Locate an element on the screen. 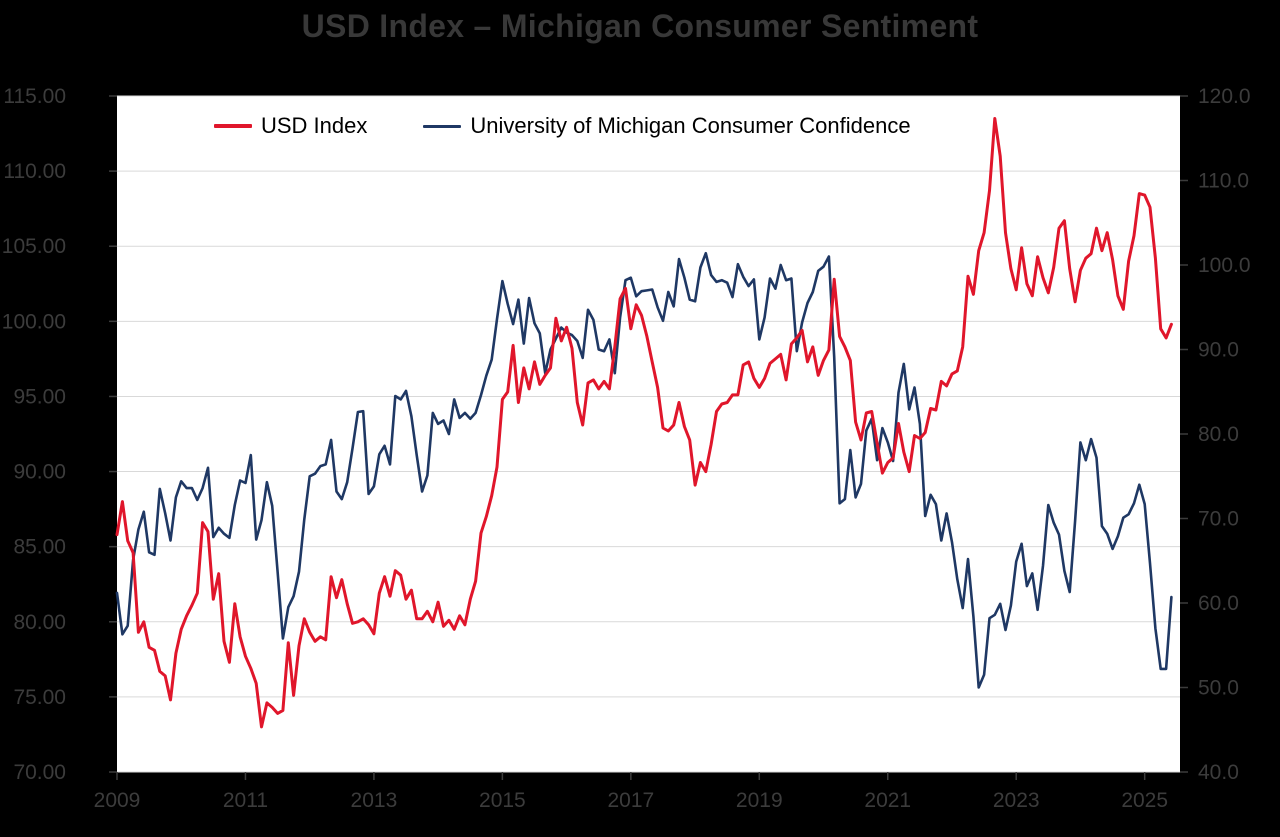  x-tick-label: 2013 is located at coordinates (374, 800).